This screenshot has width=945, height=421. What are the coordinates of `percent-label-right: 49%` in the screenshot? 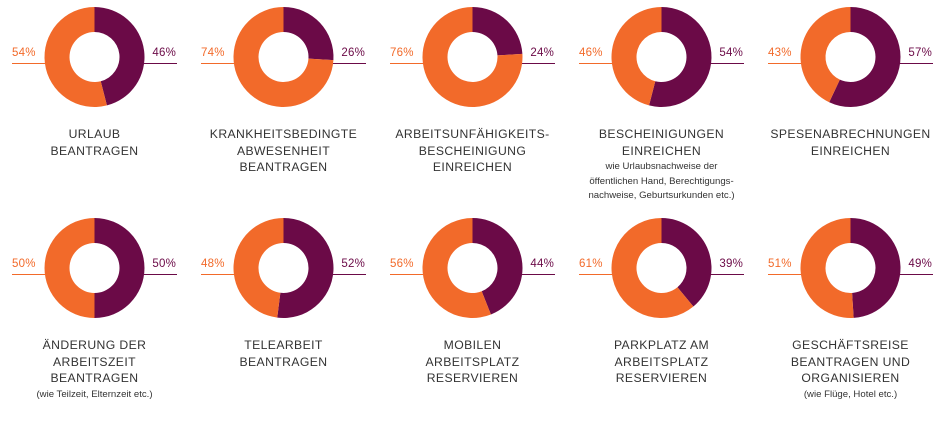 It's located at (920, 264).